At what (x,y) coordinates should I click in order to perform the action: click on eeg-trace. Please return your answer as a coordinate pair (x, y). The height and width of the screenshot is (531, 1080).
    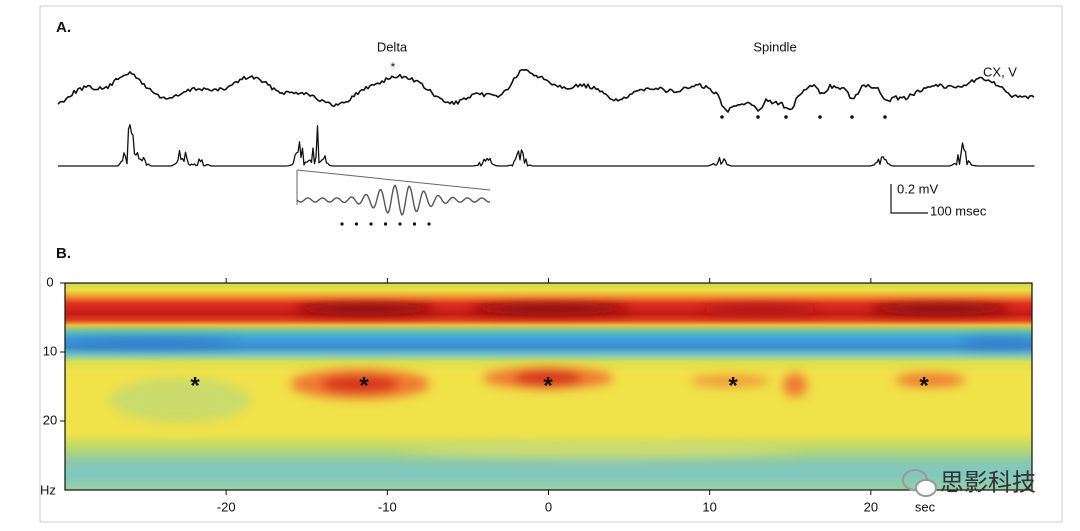
    Looking at the image, I should click on (546, 90).